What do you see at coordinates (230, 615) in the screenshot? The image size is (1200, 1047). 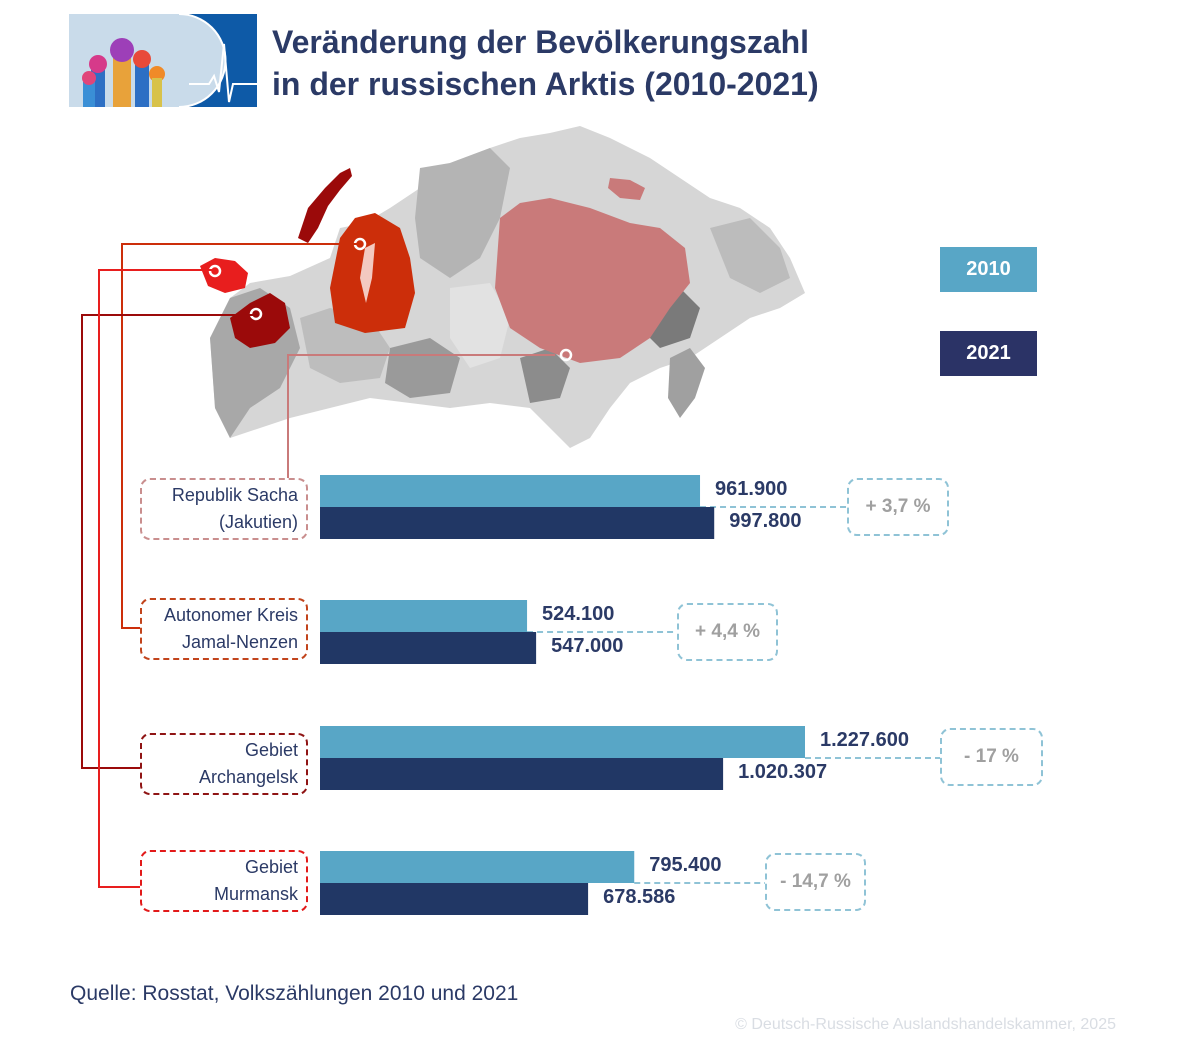 I see `region-label-line: Autonomer Kreis` at bounding box center [230, 615].